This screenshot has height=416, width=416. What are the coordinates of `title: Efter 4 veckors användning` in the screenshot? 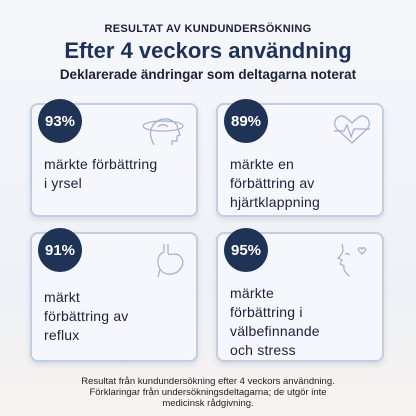 It's located at (208, 50).